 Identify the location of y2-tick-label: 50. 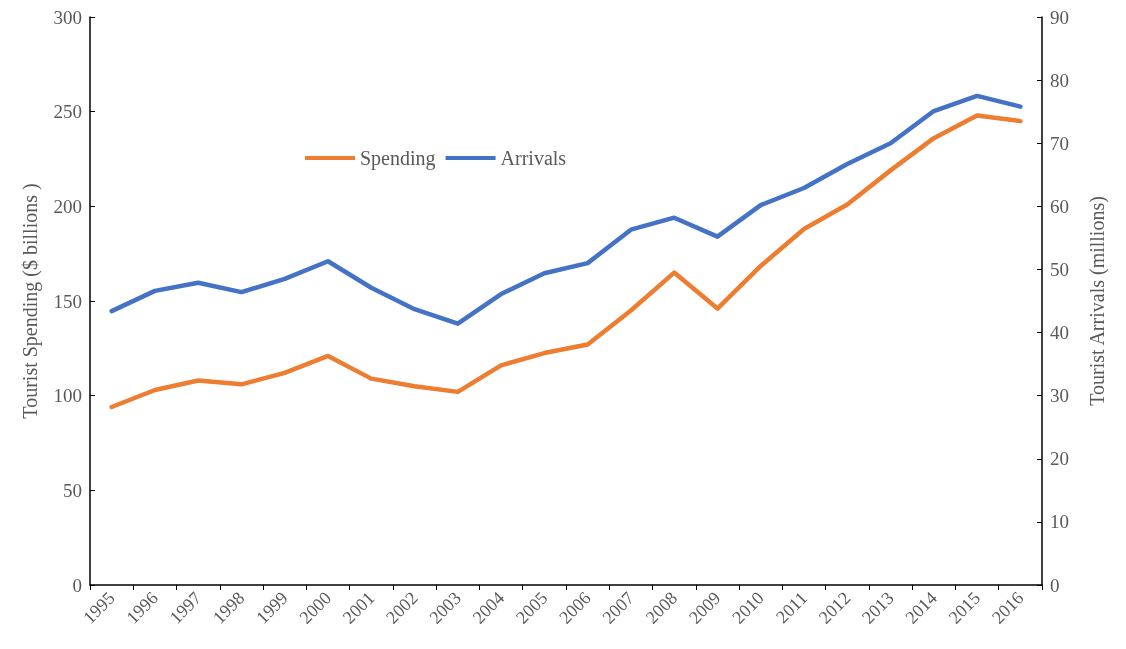
(1059, 269).